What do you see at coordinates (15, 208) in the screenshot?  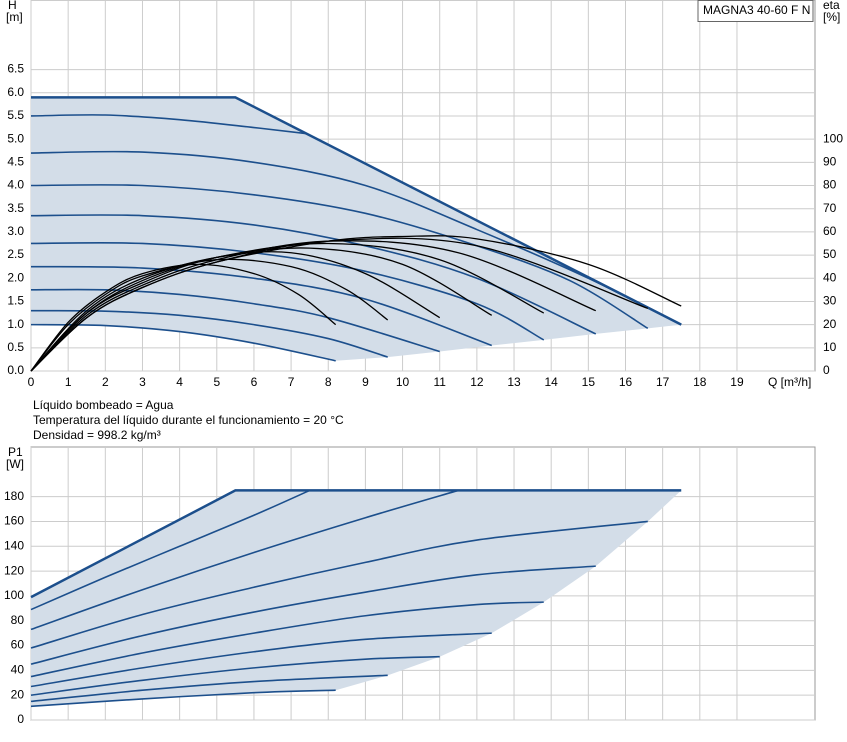 I see `y-tick-label: 3.5` at bounding box center [15, 208].